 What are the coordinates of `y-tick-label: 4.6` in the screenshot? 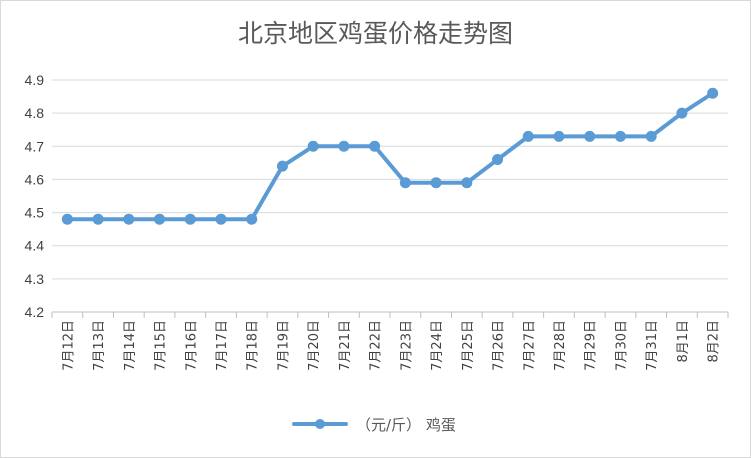 It's located at (35, 179).